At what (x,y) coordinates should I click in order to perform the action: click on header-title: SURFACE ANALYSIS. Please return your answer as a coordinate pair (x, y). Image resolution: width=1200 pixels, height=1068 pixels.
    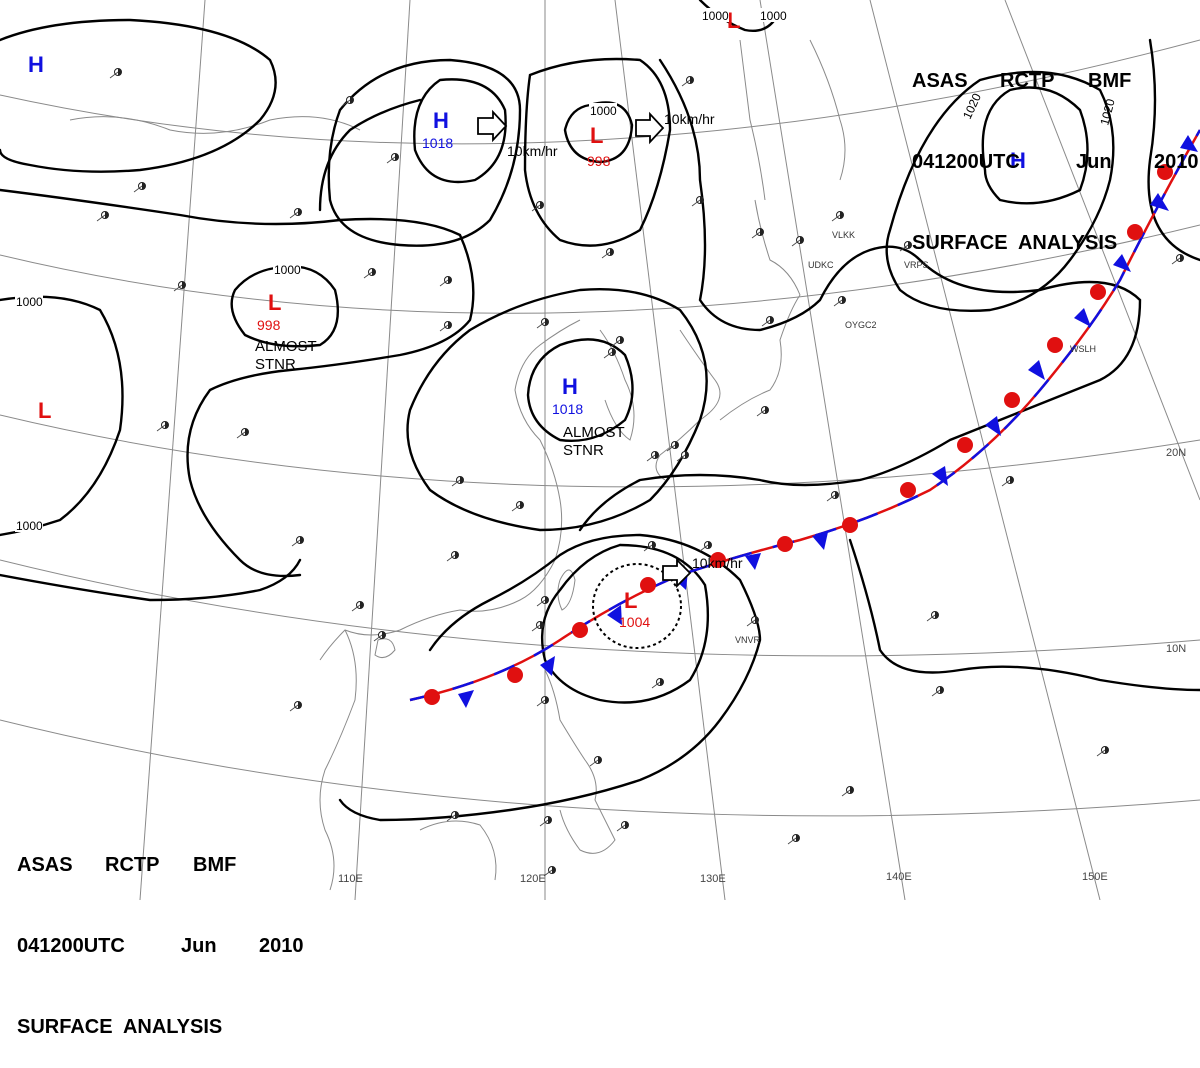
    Looking at the image, I should click on (1015, 243).